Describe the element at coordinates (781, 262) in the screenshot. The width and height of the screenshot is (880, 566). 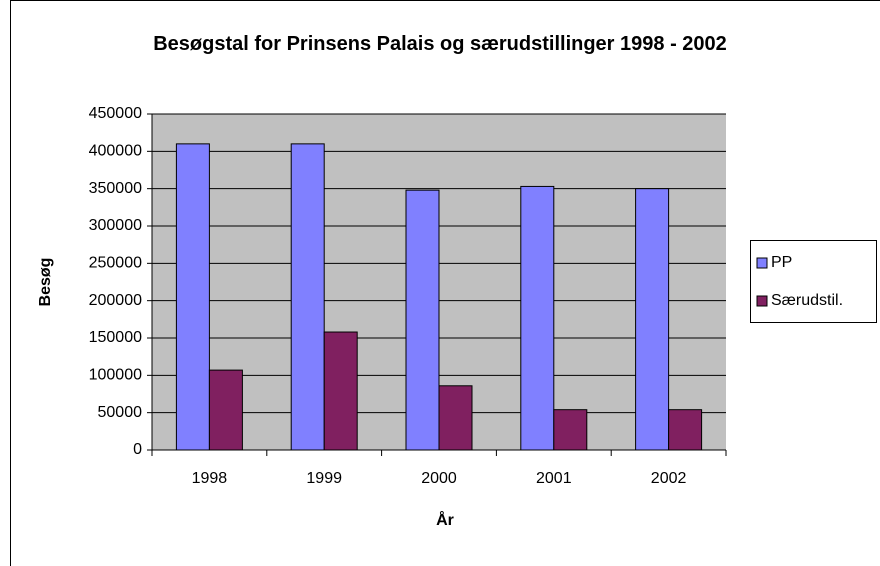
I see `legend-label: PP` at that location.